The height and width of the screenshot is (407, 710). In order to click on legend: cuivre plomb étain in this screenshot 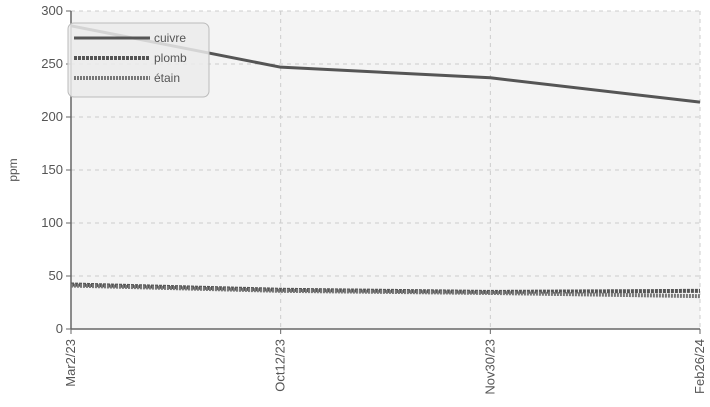, I will do `click(138, 60)`.